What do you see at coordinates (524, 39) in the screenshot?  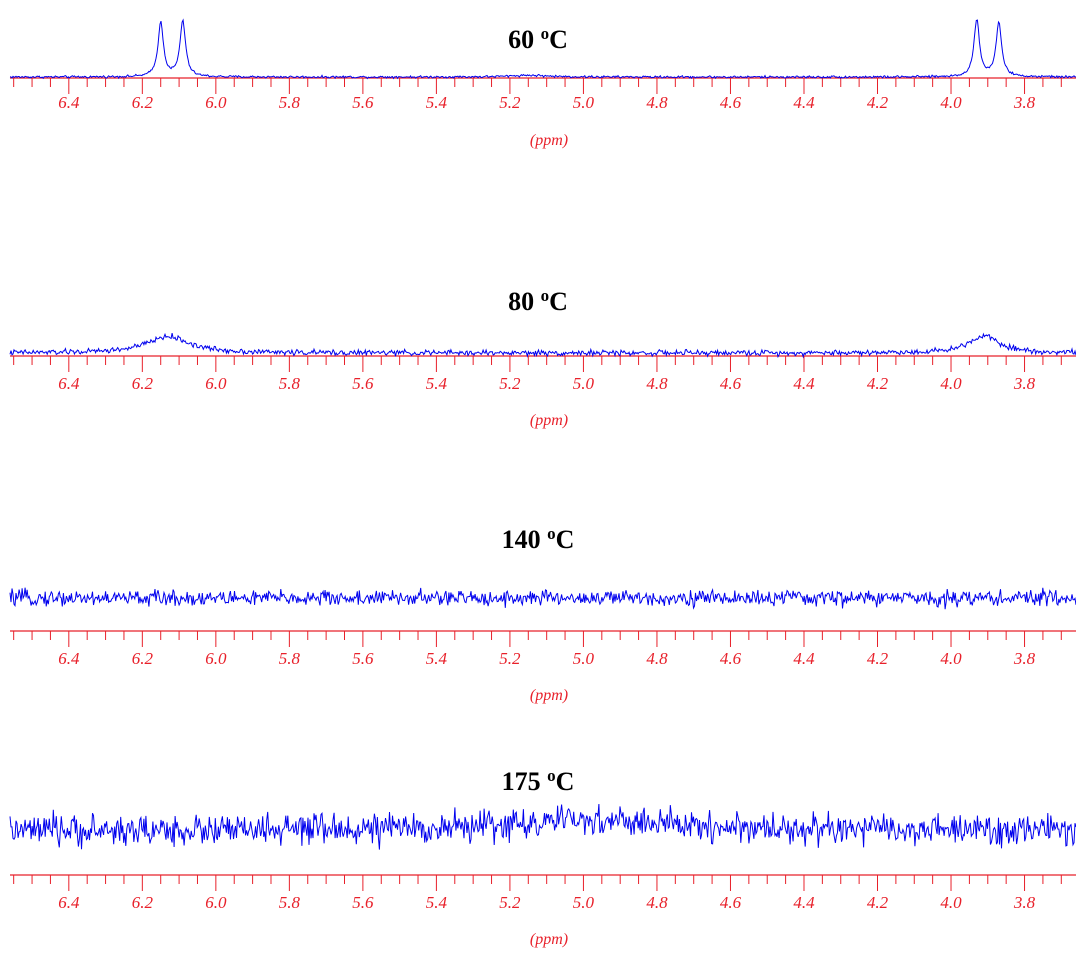 I see `title-temperature-value: 60` at bounding box center [524, 39].